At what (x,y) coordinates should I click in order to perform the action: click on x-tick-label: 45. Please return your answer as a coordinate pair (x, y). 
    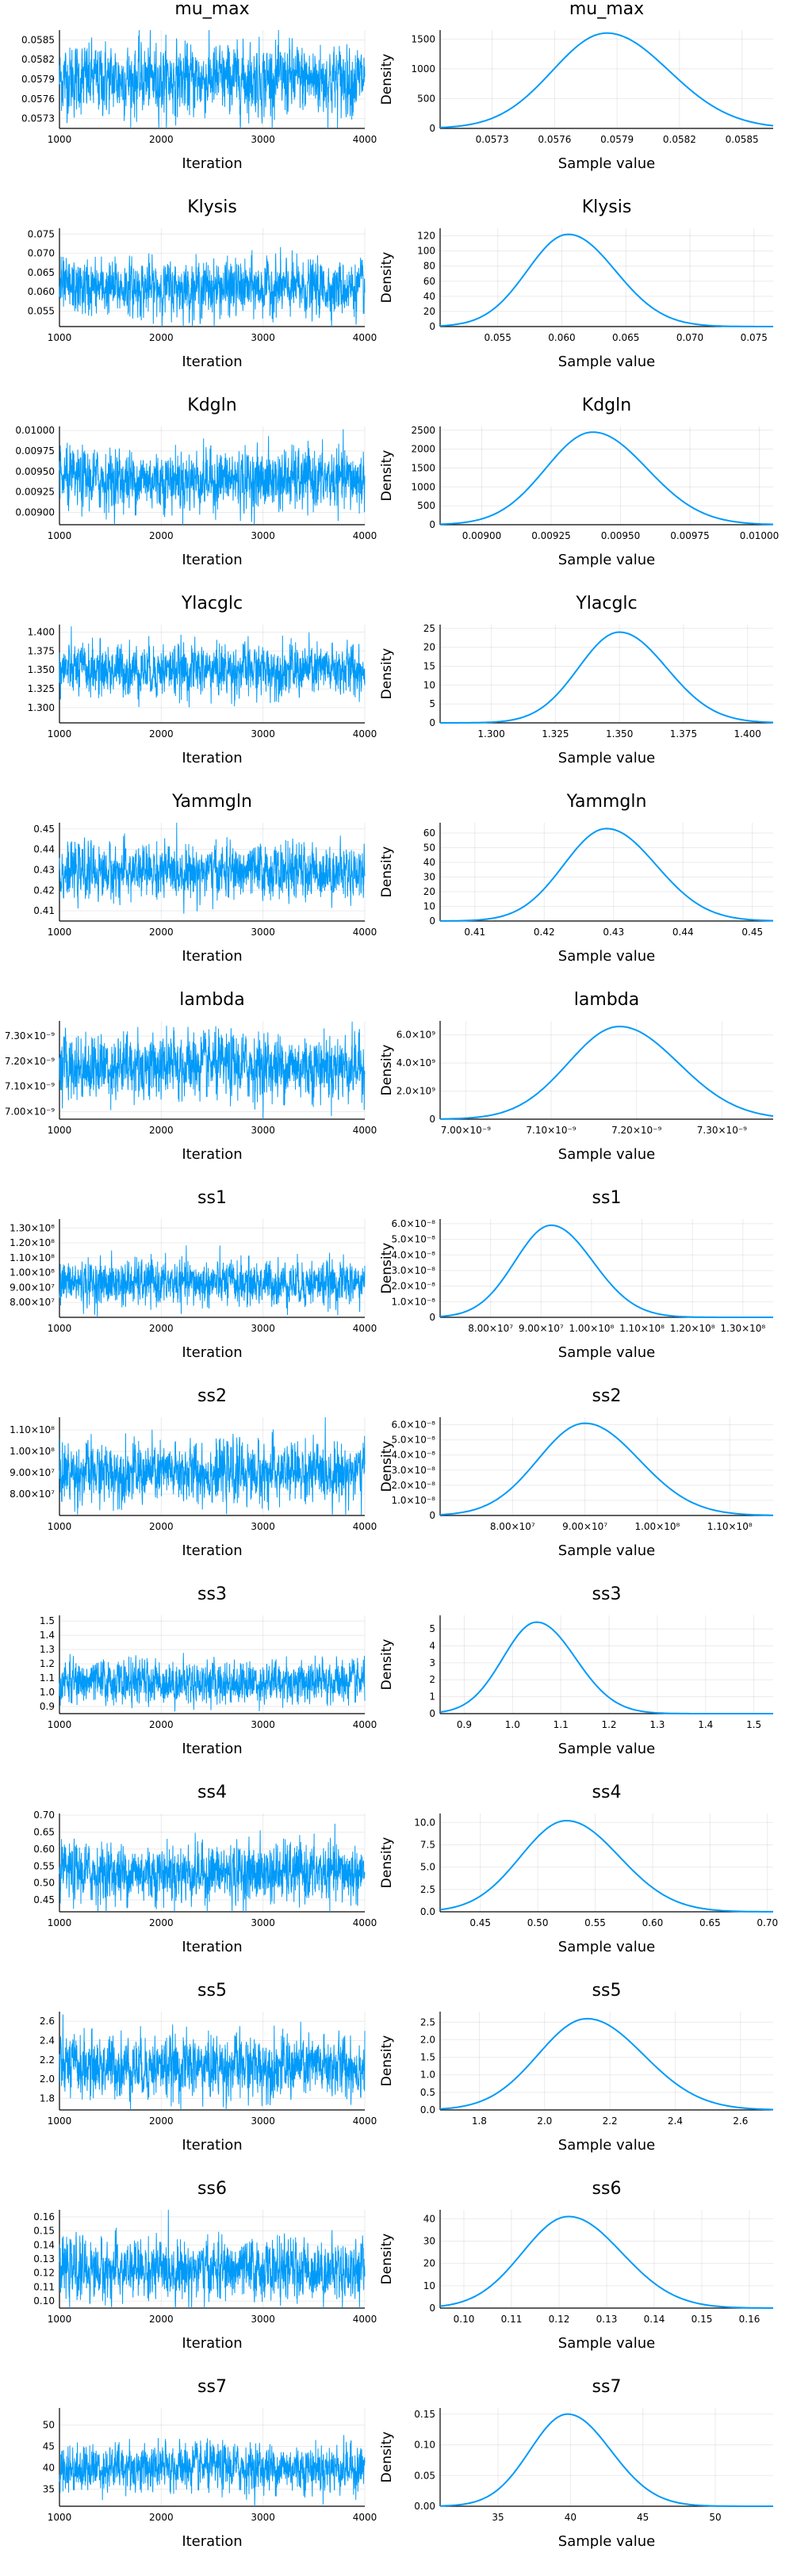
    Looking at the image, I should click on (643, 2517).